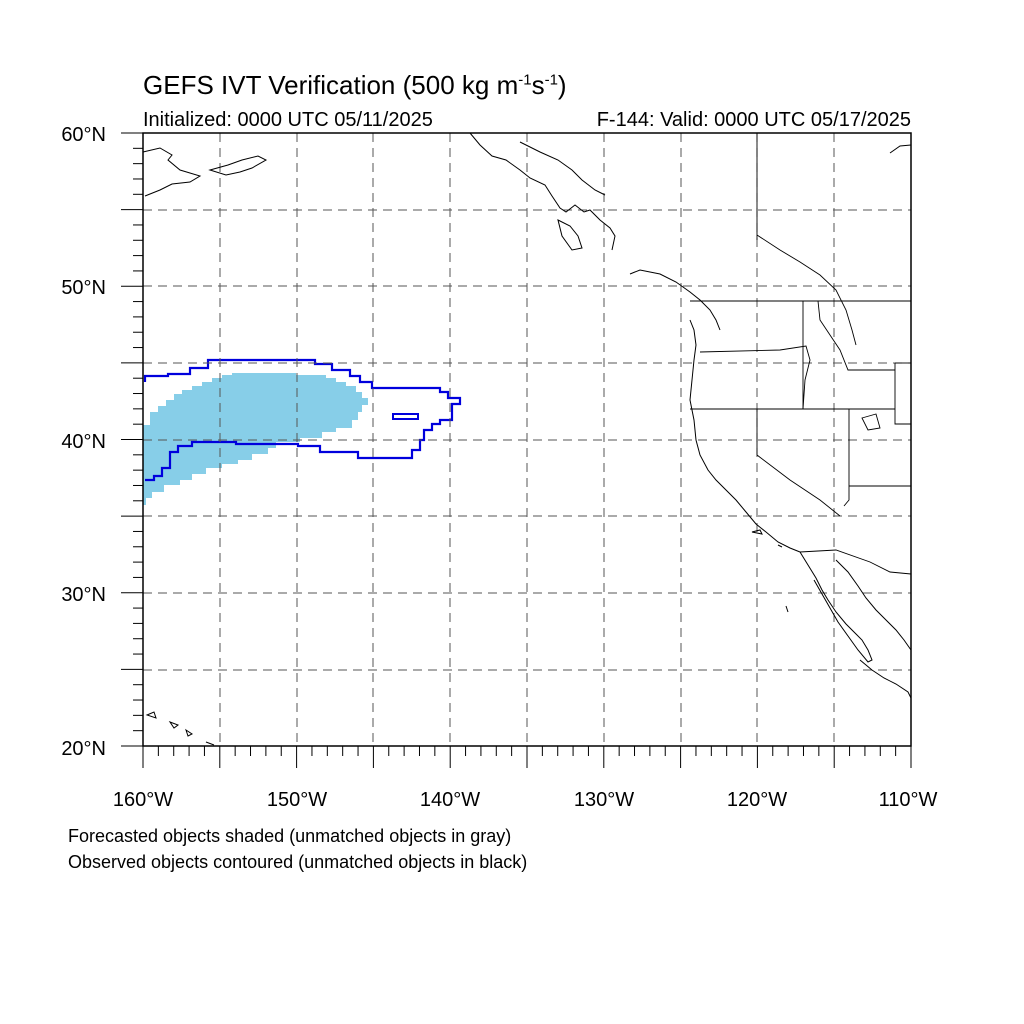 This screenshot has height=1024, width=1024. Describe the element at coordinates (753, 120) in the screenshot. I see `valid-time: F-144: Valid: 0000 UTC 05/17/2025` at that location.